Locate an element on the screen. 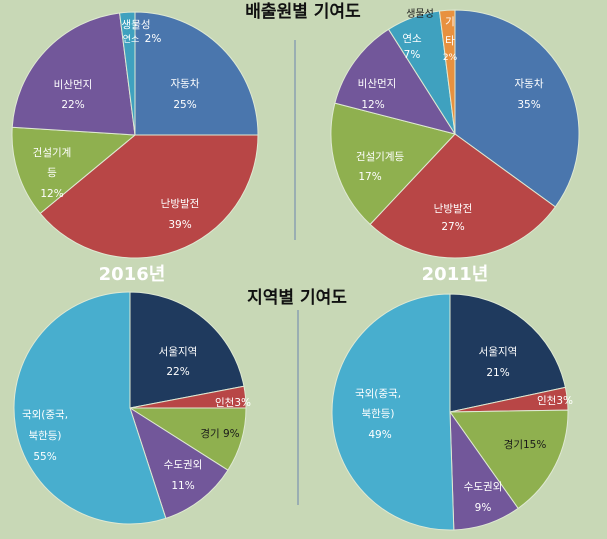 The image size is (607, 539). label-construction-2: 등 is located at coordinates (52, 173).